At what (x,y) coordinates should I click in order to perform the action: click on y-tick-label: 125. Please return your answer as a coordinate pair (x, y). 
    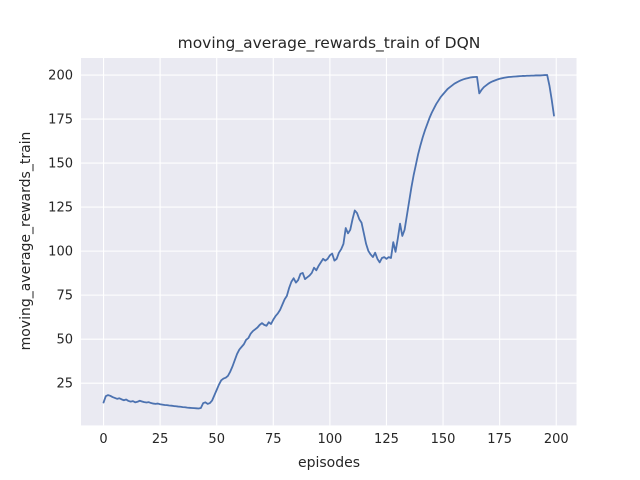
    Looking at the image, I should click on (60, 208).